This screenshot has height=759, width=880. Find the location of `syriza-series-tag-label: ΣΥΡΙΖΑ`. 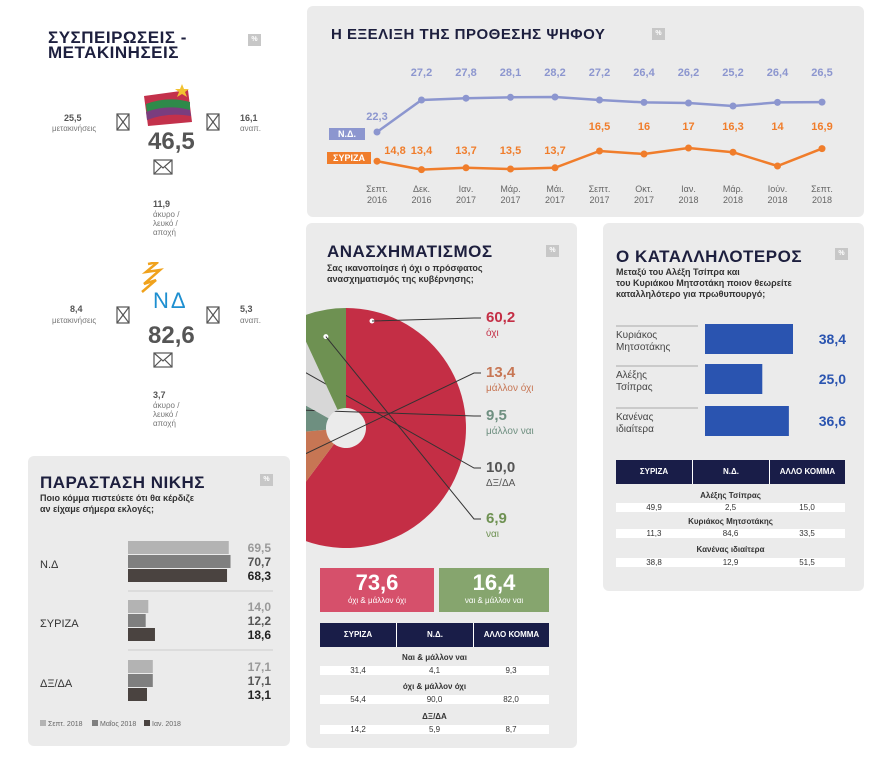

syriza-series-tag-label: ΣΥΡΙΖΑ is located at coordinates (349, 158).